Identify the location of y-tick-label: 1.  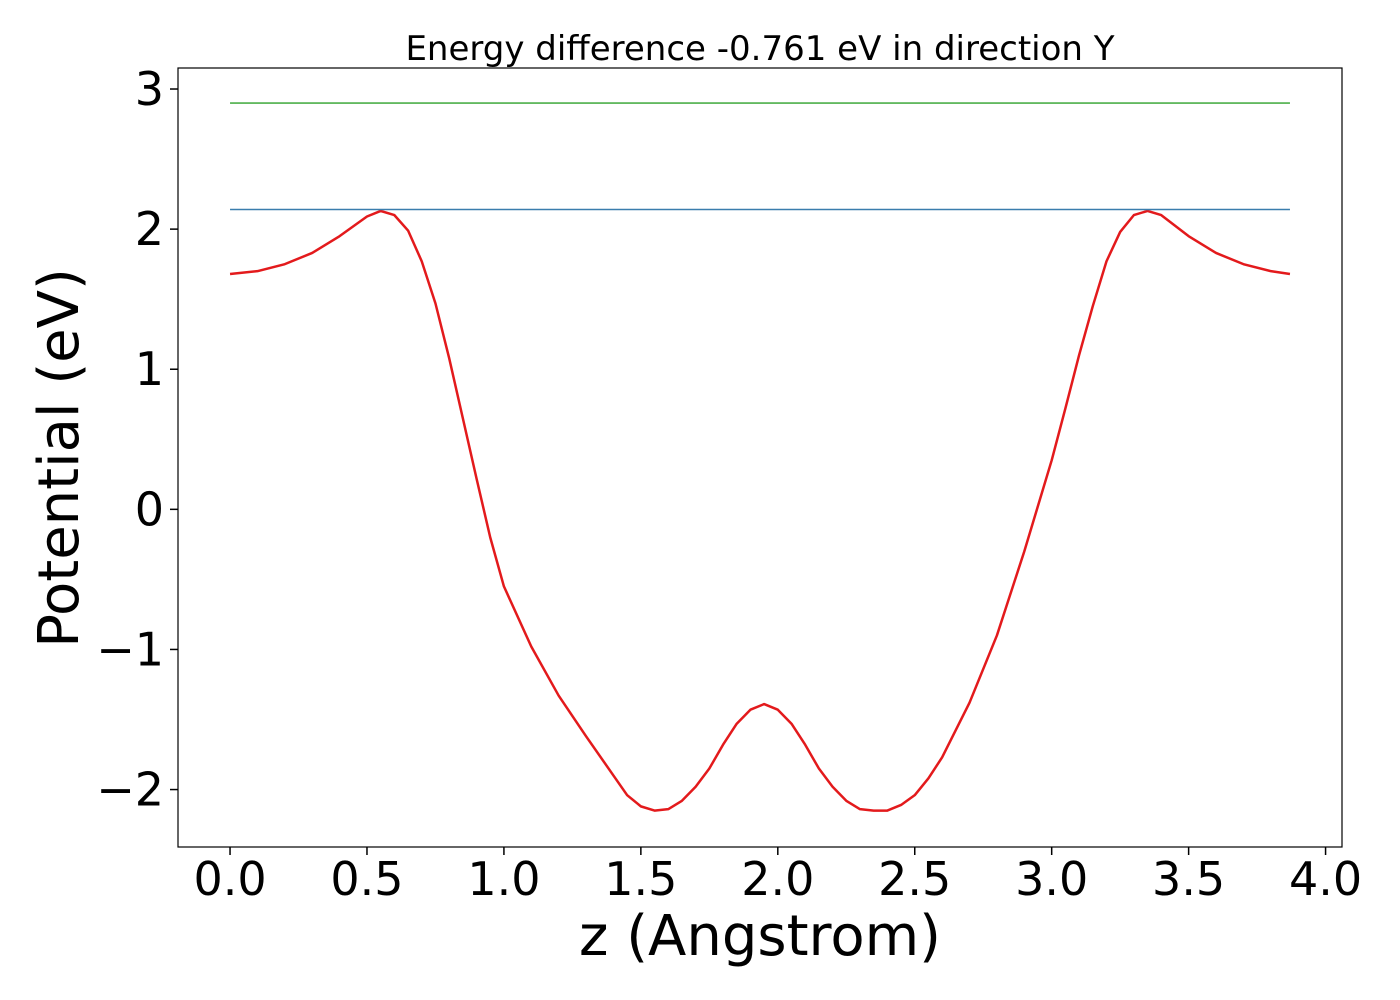
(149, 369).